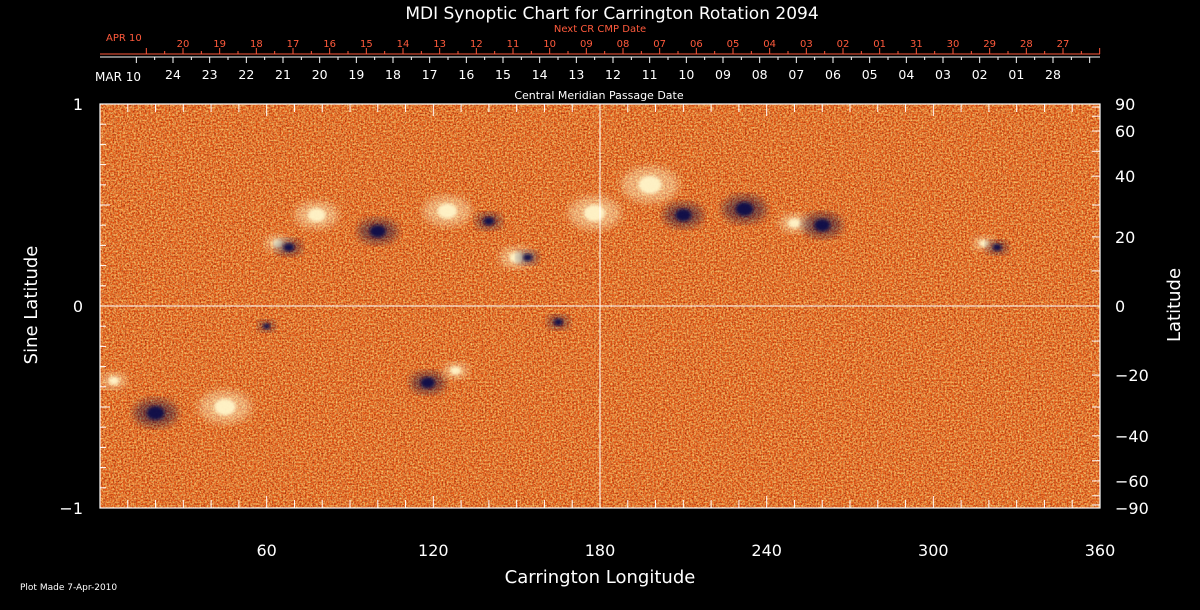 The height and width of the screenshot is (610, 1200). I want to click on x-tick-label: 120, so click(433, 550).